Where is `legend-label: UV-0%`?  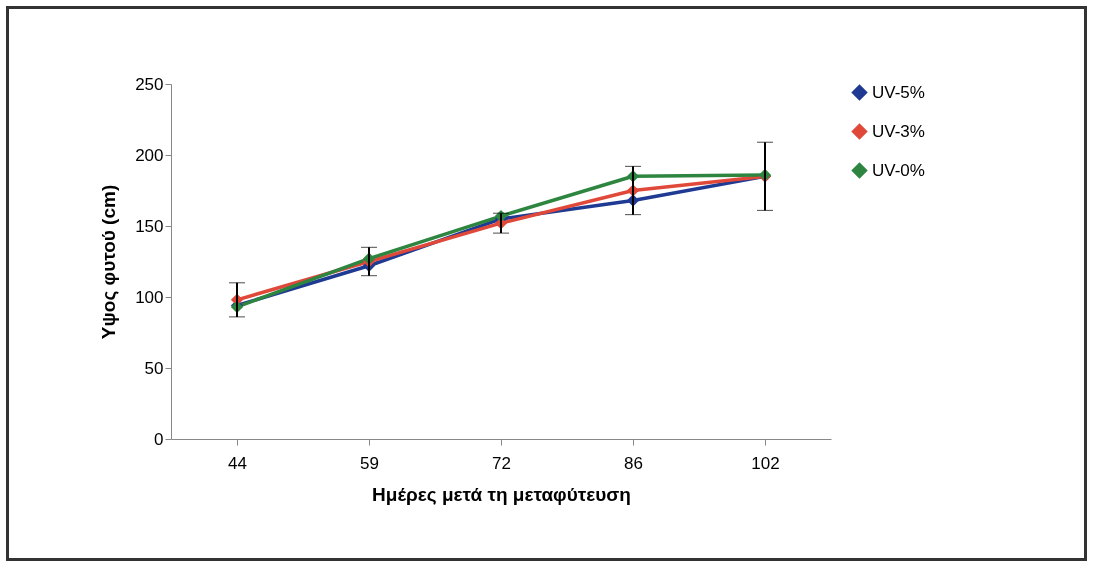 legend-label: UV-0% is located at coordinates (898, 170).